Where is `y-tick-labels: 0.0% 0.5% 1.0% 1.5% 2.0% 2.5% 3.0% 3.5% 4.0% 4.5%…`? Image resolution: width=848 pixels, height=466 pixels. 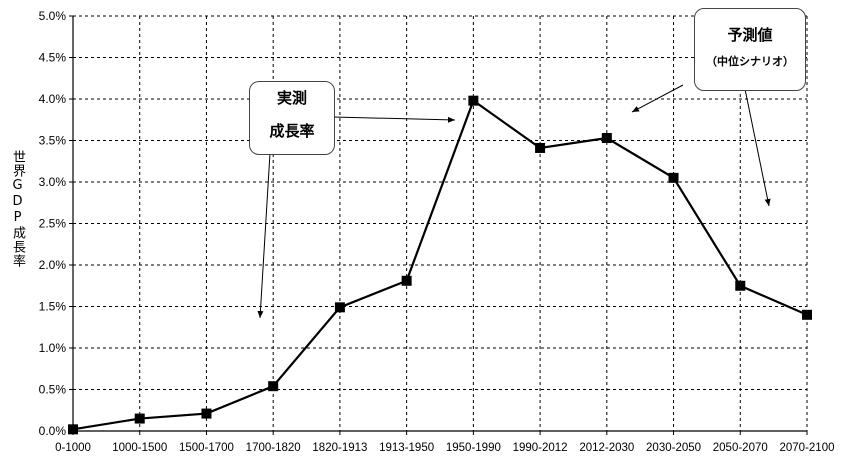 y-tick-labels: 0.0% 0.5% 1.0% 1.5% 2.0% 2.5% 3.0% 3.5% 4.0% 4.5%… is located at coordinates (53, 223).